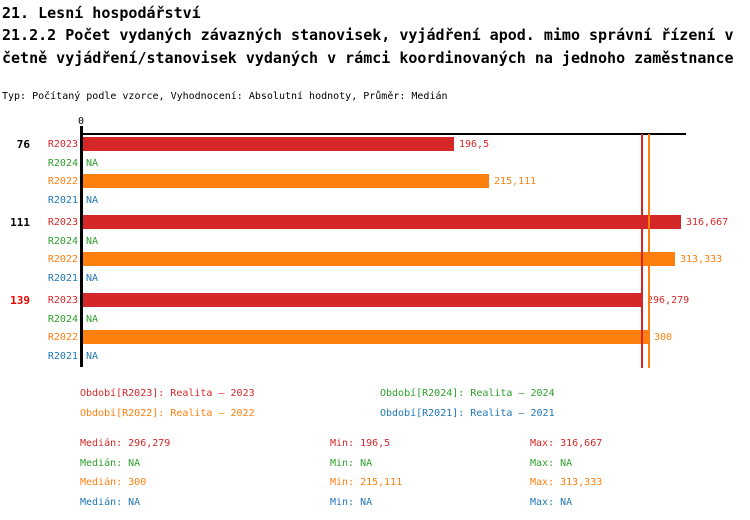  Describe the element at coordinates (81, 121) in the screenshot. I see `x-axis-zero-tick-label: 0` at that location.